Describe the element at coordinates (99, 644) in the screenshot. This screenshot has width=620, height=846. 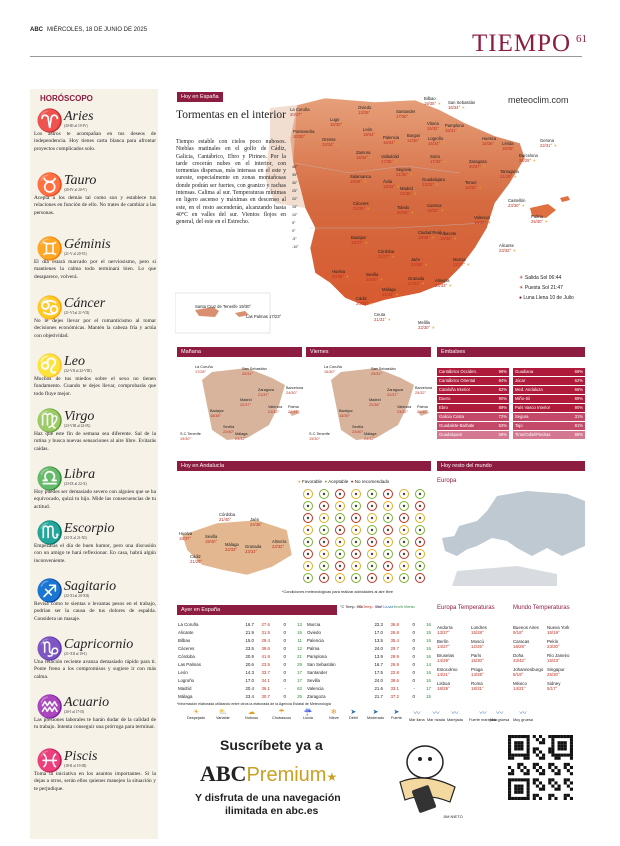
I see `sign-name: Capricornio` at that location.